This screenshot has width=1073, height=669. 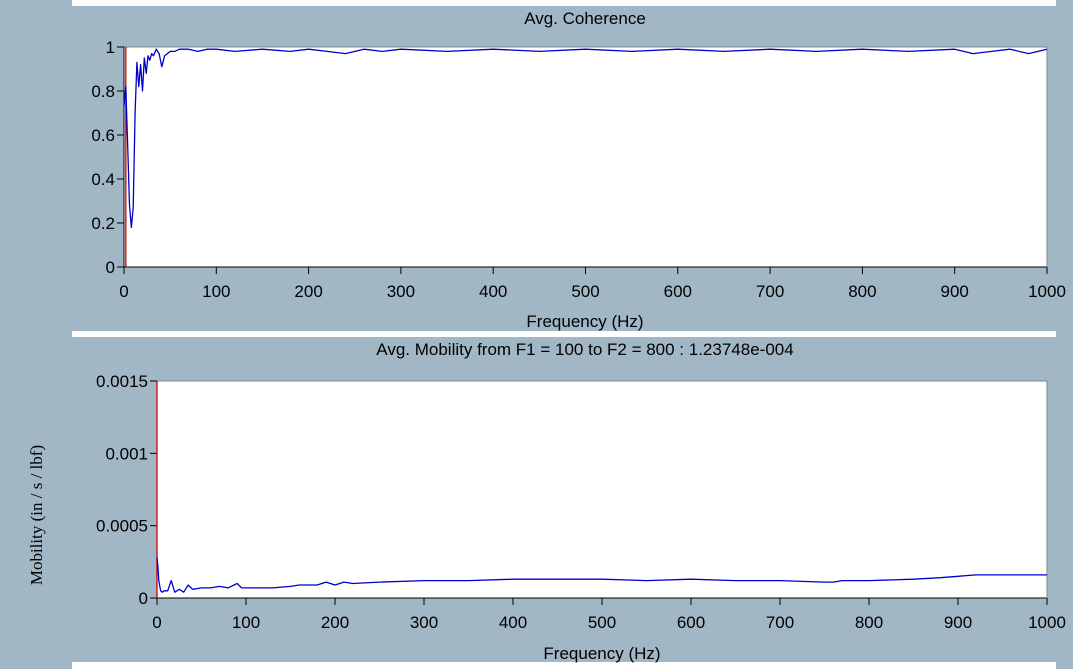 What do you see at coordinates (401, 291) in the screenshot?
I see `coherence-x-tick-label: 300` at bounding box center [401, 291].